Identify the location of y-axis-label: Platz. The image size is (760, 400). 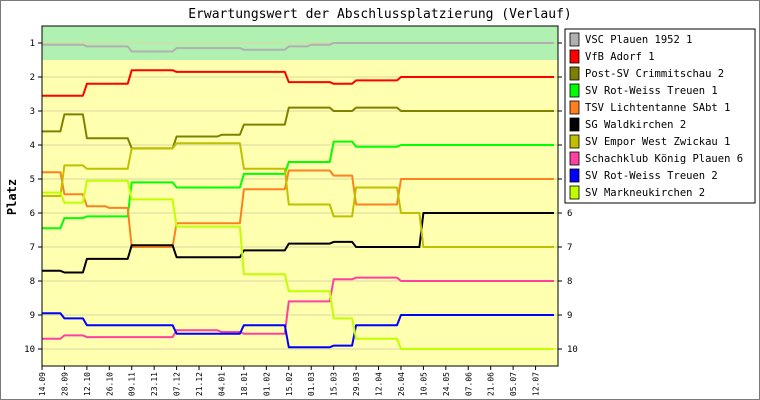
(12, 197).